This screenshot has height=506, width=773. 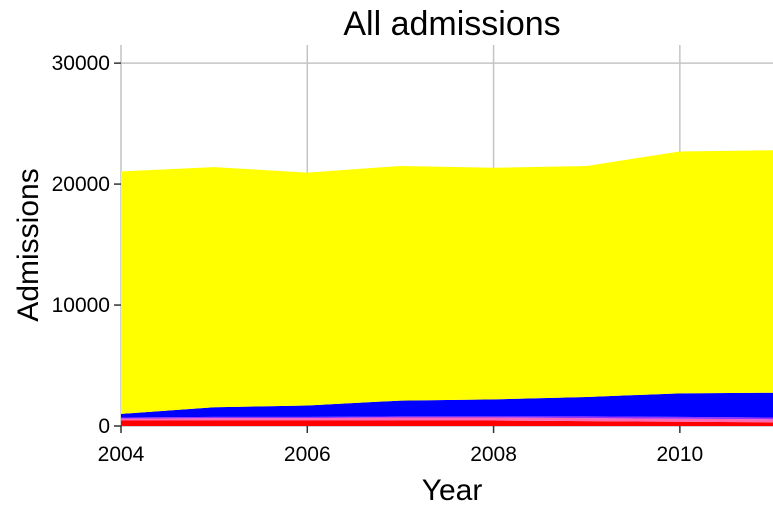 What do you see at coordinates (81, 184) in the screenshot?
I see `y-tick-label: 20000` at bounding box center [81, 184].